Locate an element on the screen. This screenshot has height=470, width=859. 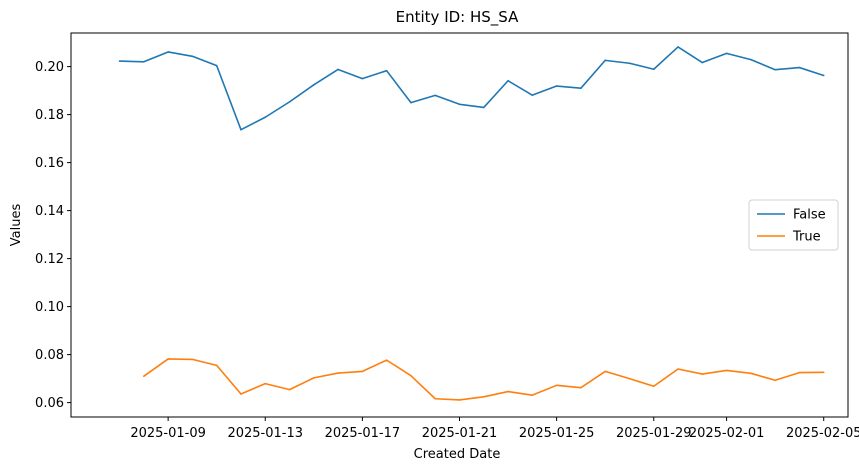
y-tick-label: 0.06 is located at coordinates (49, 403).